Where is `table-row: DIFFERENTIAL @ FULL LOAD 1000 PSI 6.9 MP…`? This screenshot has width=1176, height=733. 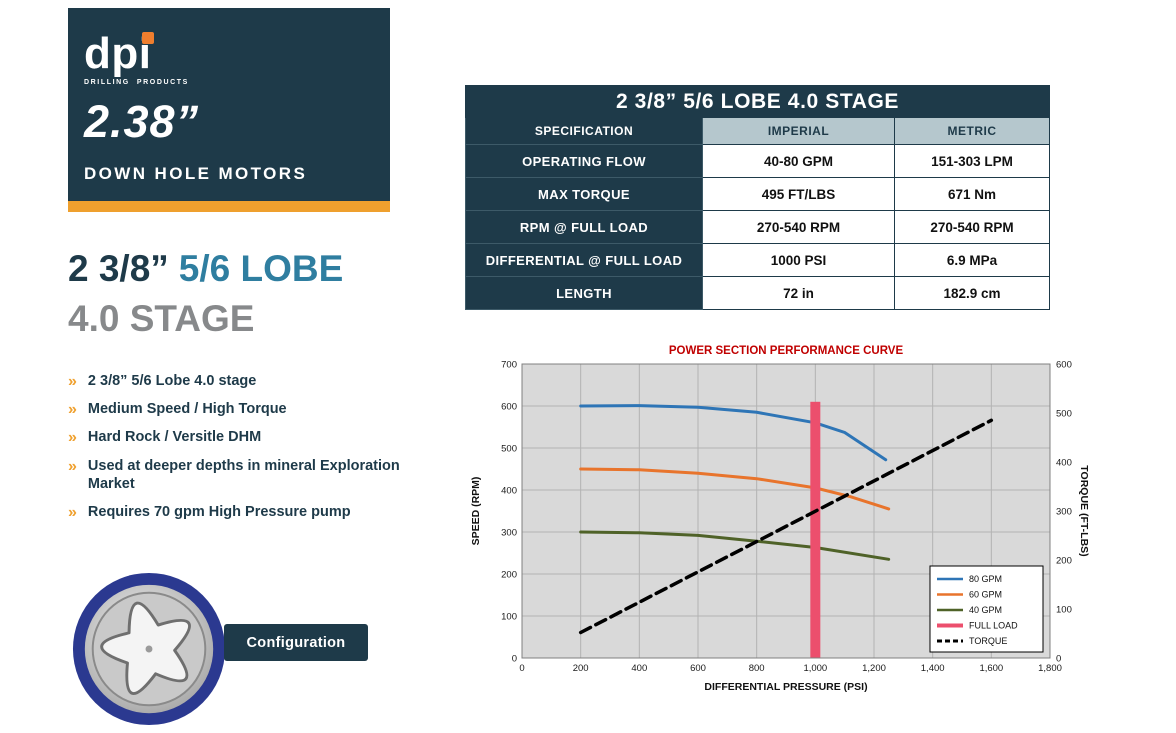
table-row: DIFFERENTIAL @ FULL LOAD 1000 PSI 6.9 MP… is located at coordinates (757, 260).